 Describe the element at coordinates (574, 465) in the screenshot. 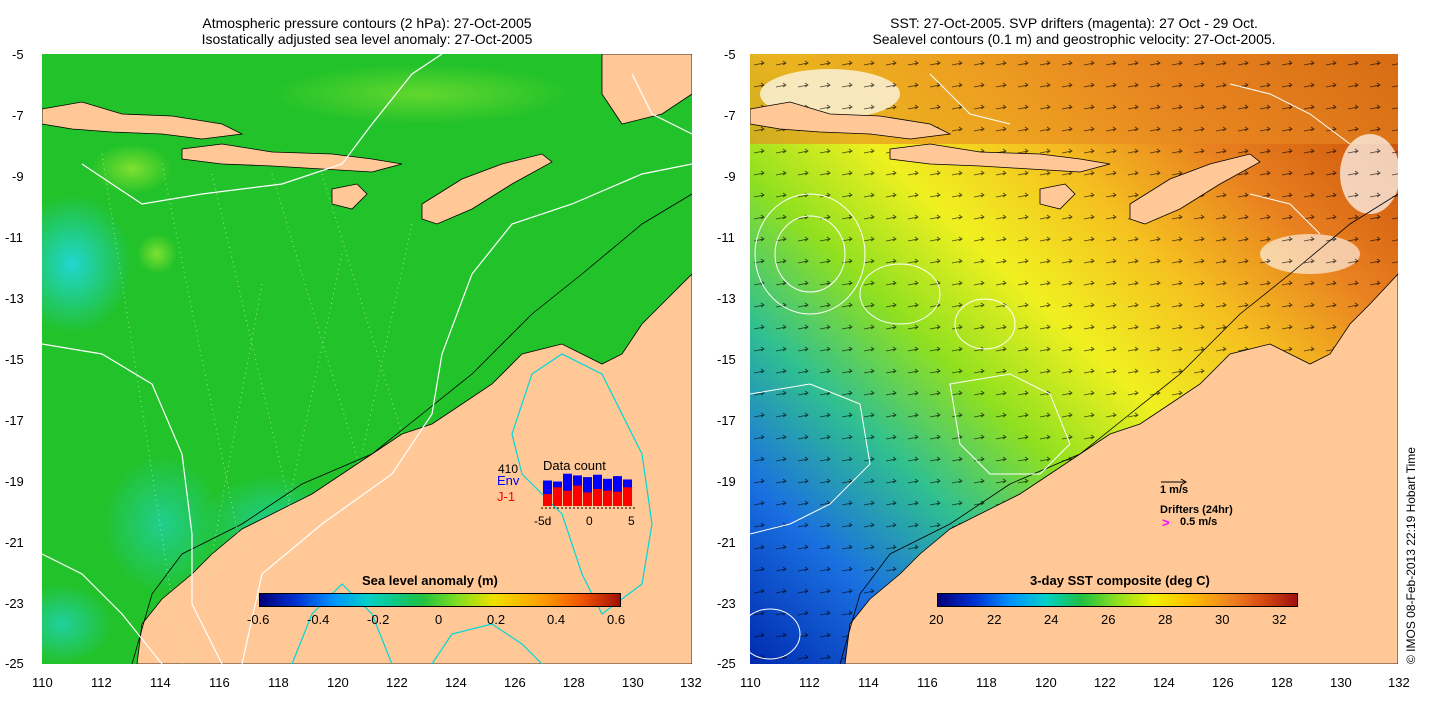

I see `data-count-title: Data count` at that location.